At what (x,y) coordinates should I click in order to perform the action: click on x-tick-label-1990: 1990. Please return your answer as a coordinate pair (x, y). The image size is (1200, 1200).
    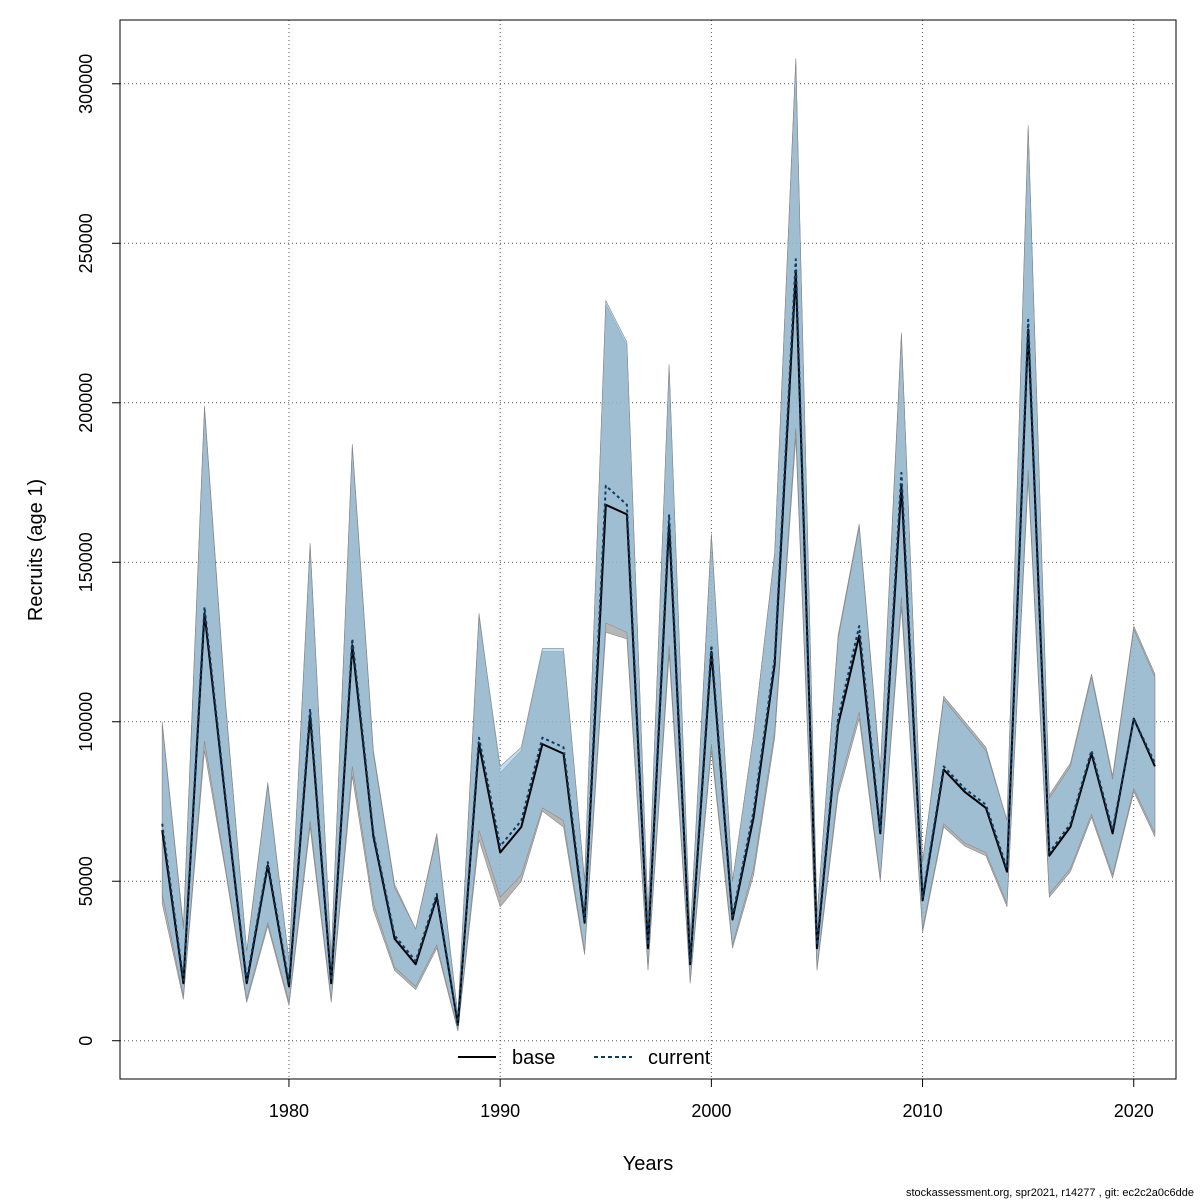
    Looking at the image, I should click on (500, 1111).